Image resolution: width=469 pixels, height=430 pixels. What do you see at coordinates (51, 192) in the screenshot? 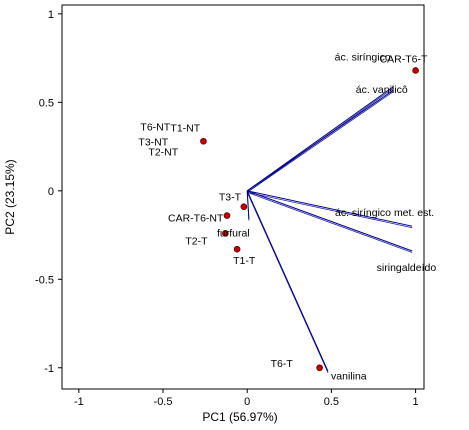
I see `y-tick-label: 0` at bounding box center [51, 192].